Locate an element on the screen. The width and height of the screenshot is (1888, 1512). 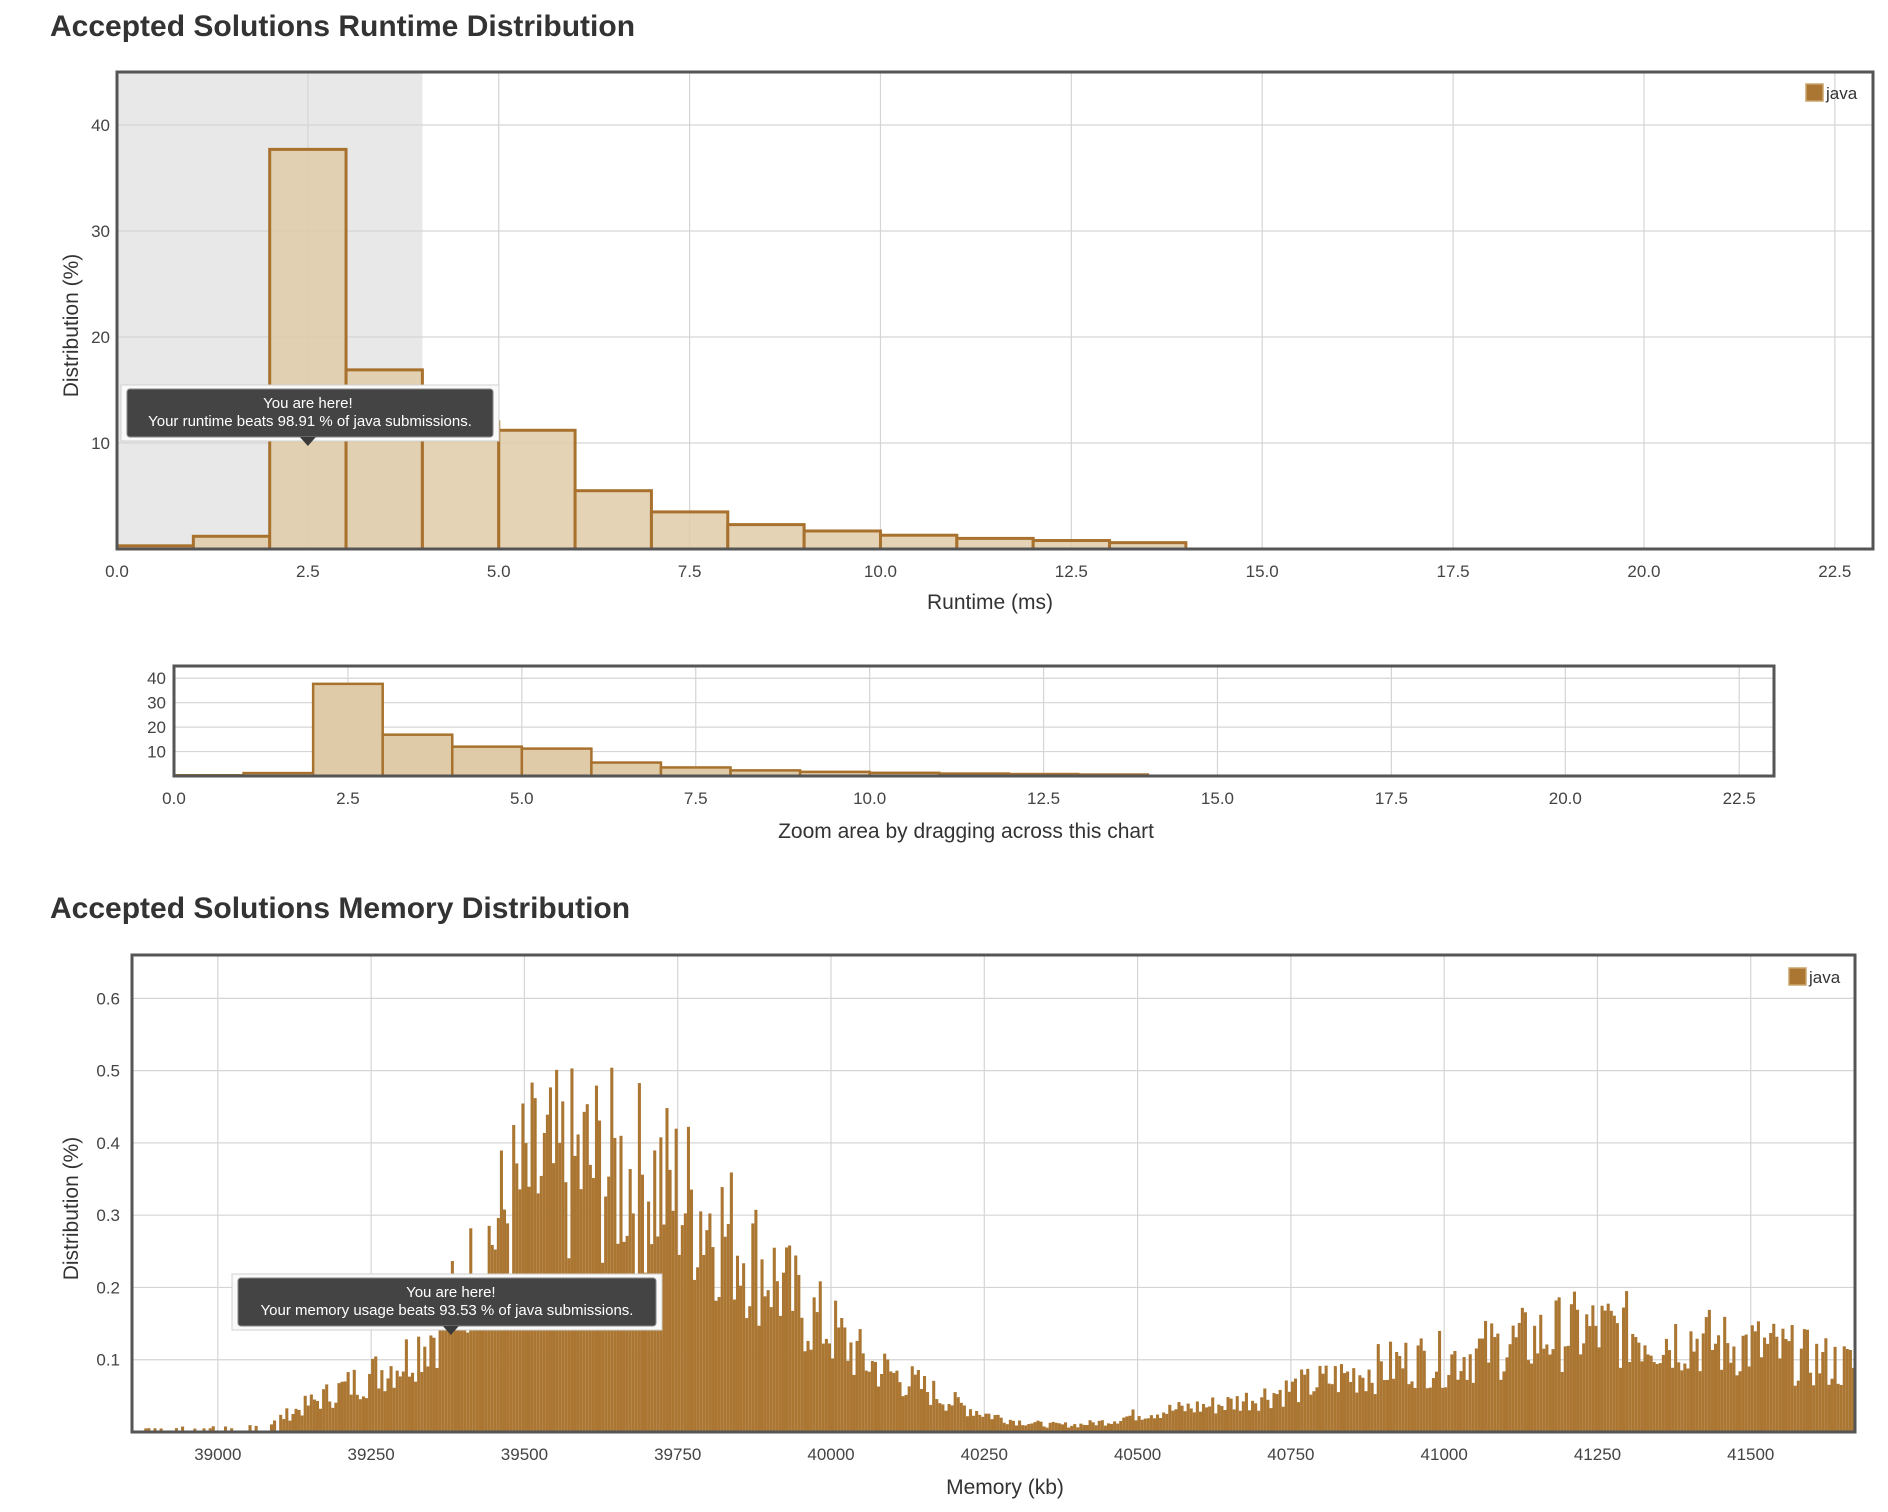
navigator-bar is located at coordinates (347, 730).